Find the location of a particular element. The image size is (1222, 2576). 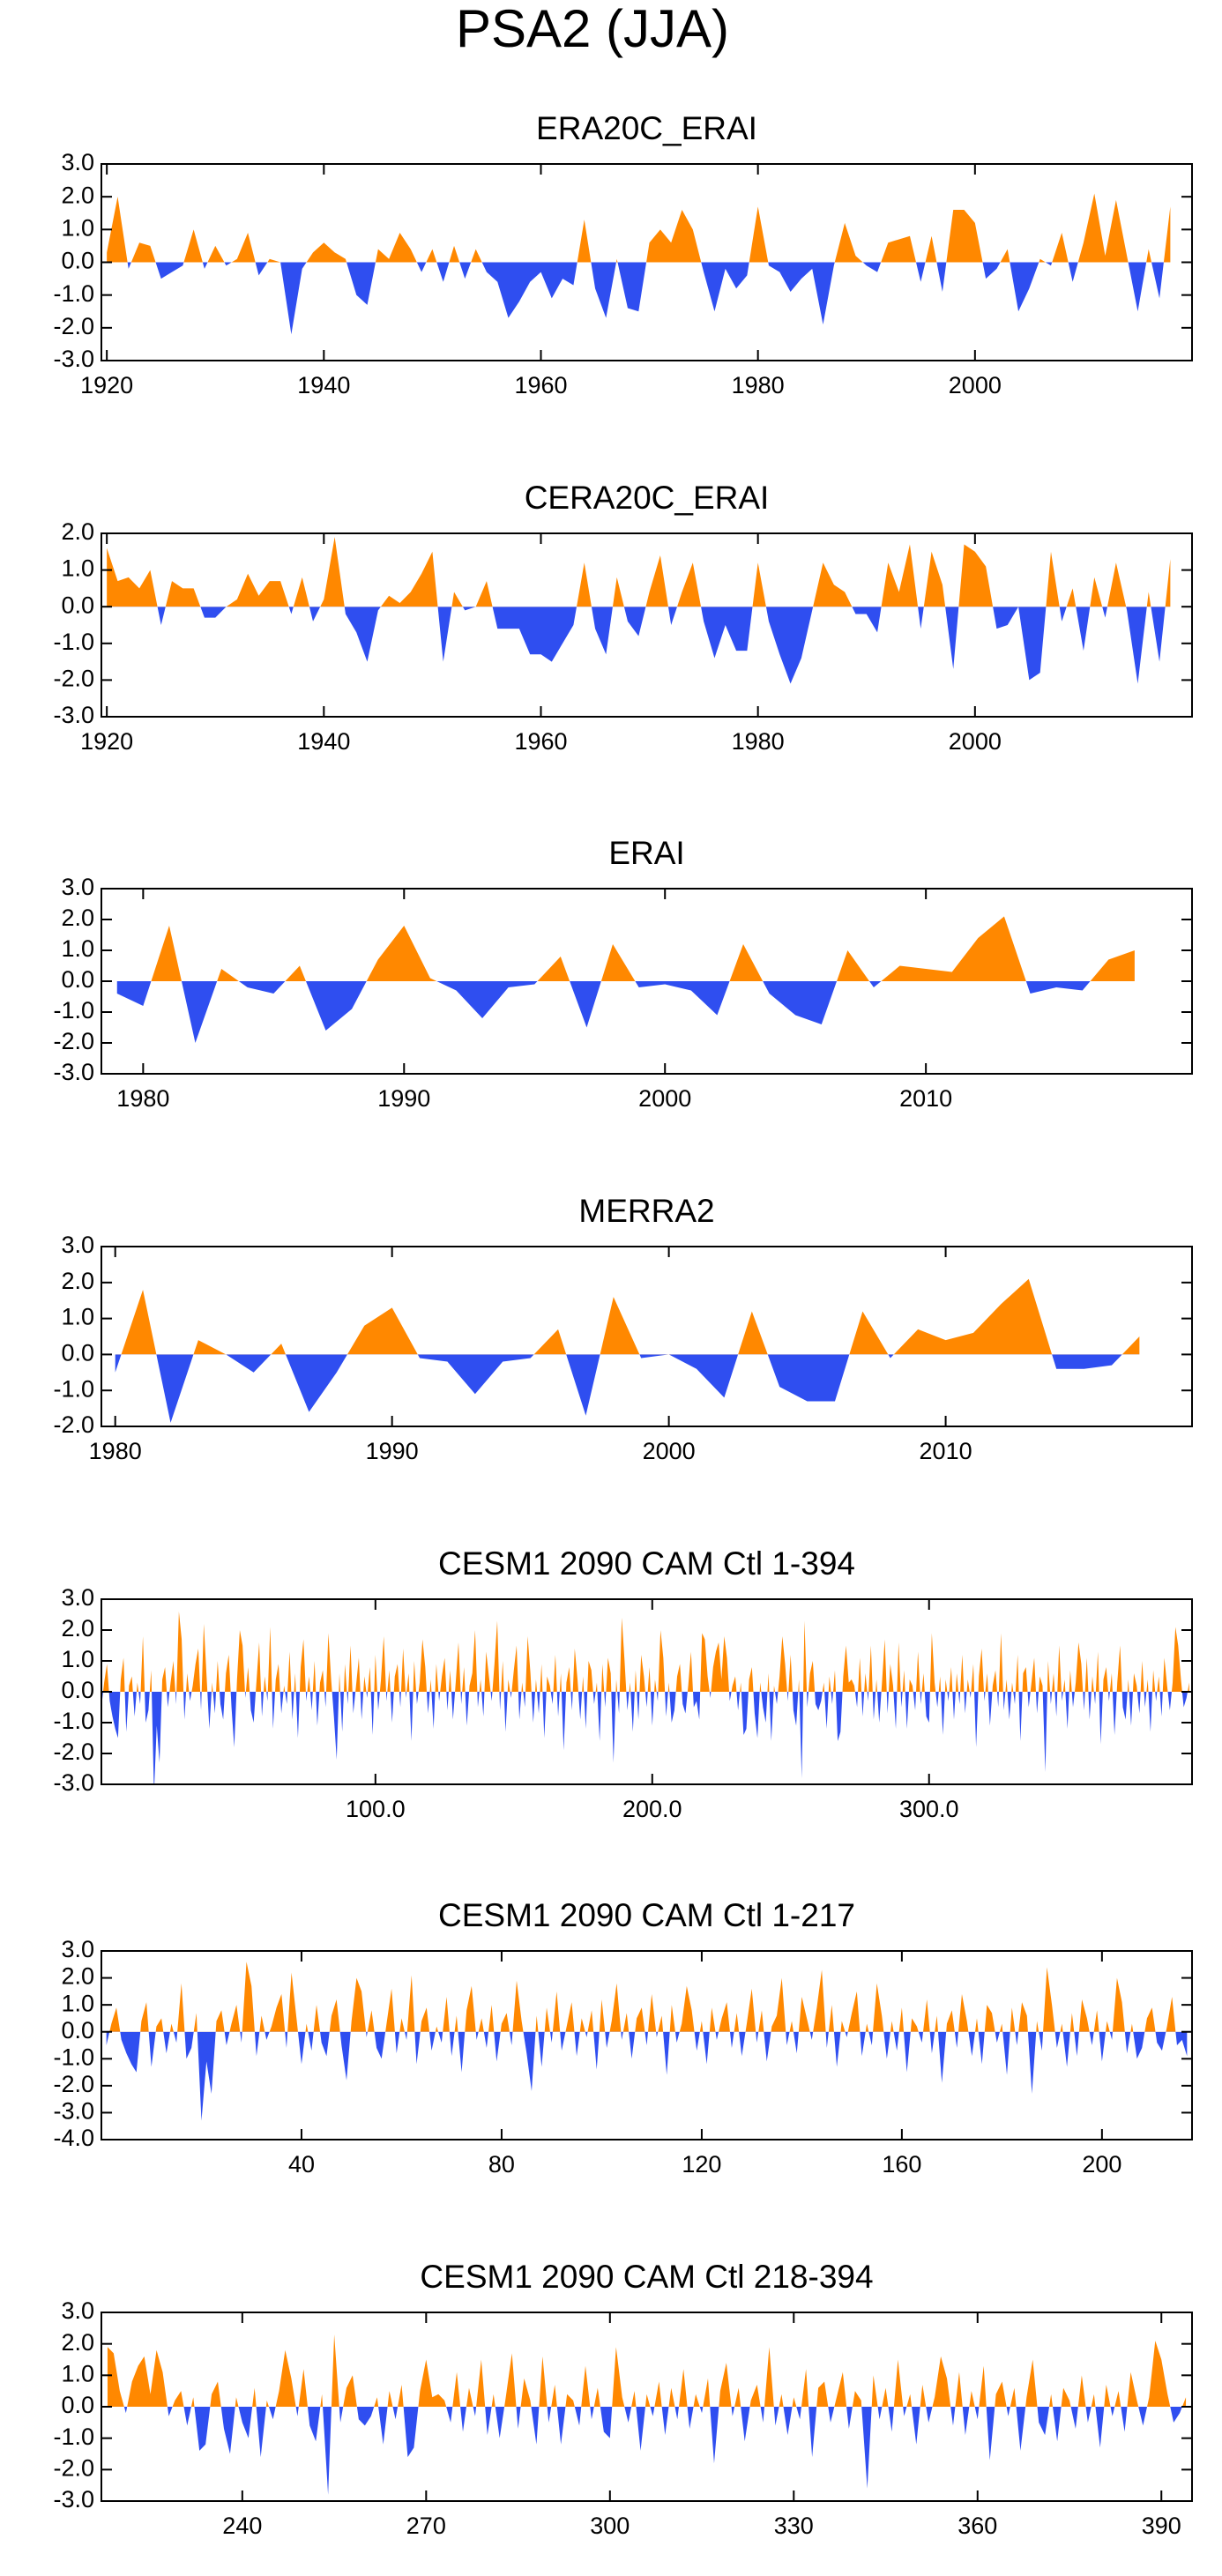

panel-title: CESM1 2090 CAM Ctl 1-394 is located at coordinates (647, 1564).